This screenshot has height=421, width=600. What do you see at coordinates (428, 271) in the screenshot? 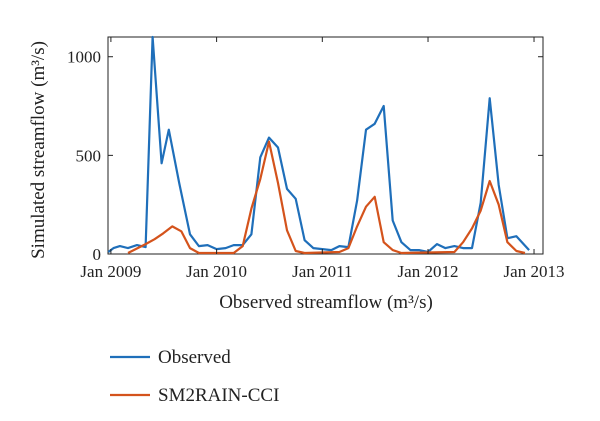
I see `x-tick-label: Jan 2012` at bounding box center [428, 271].